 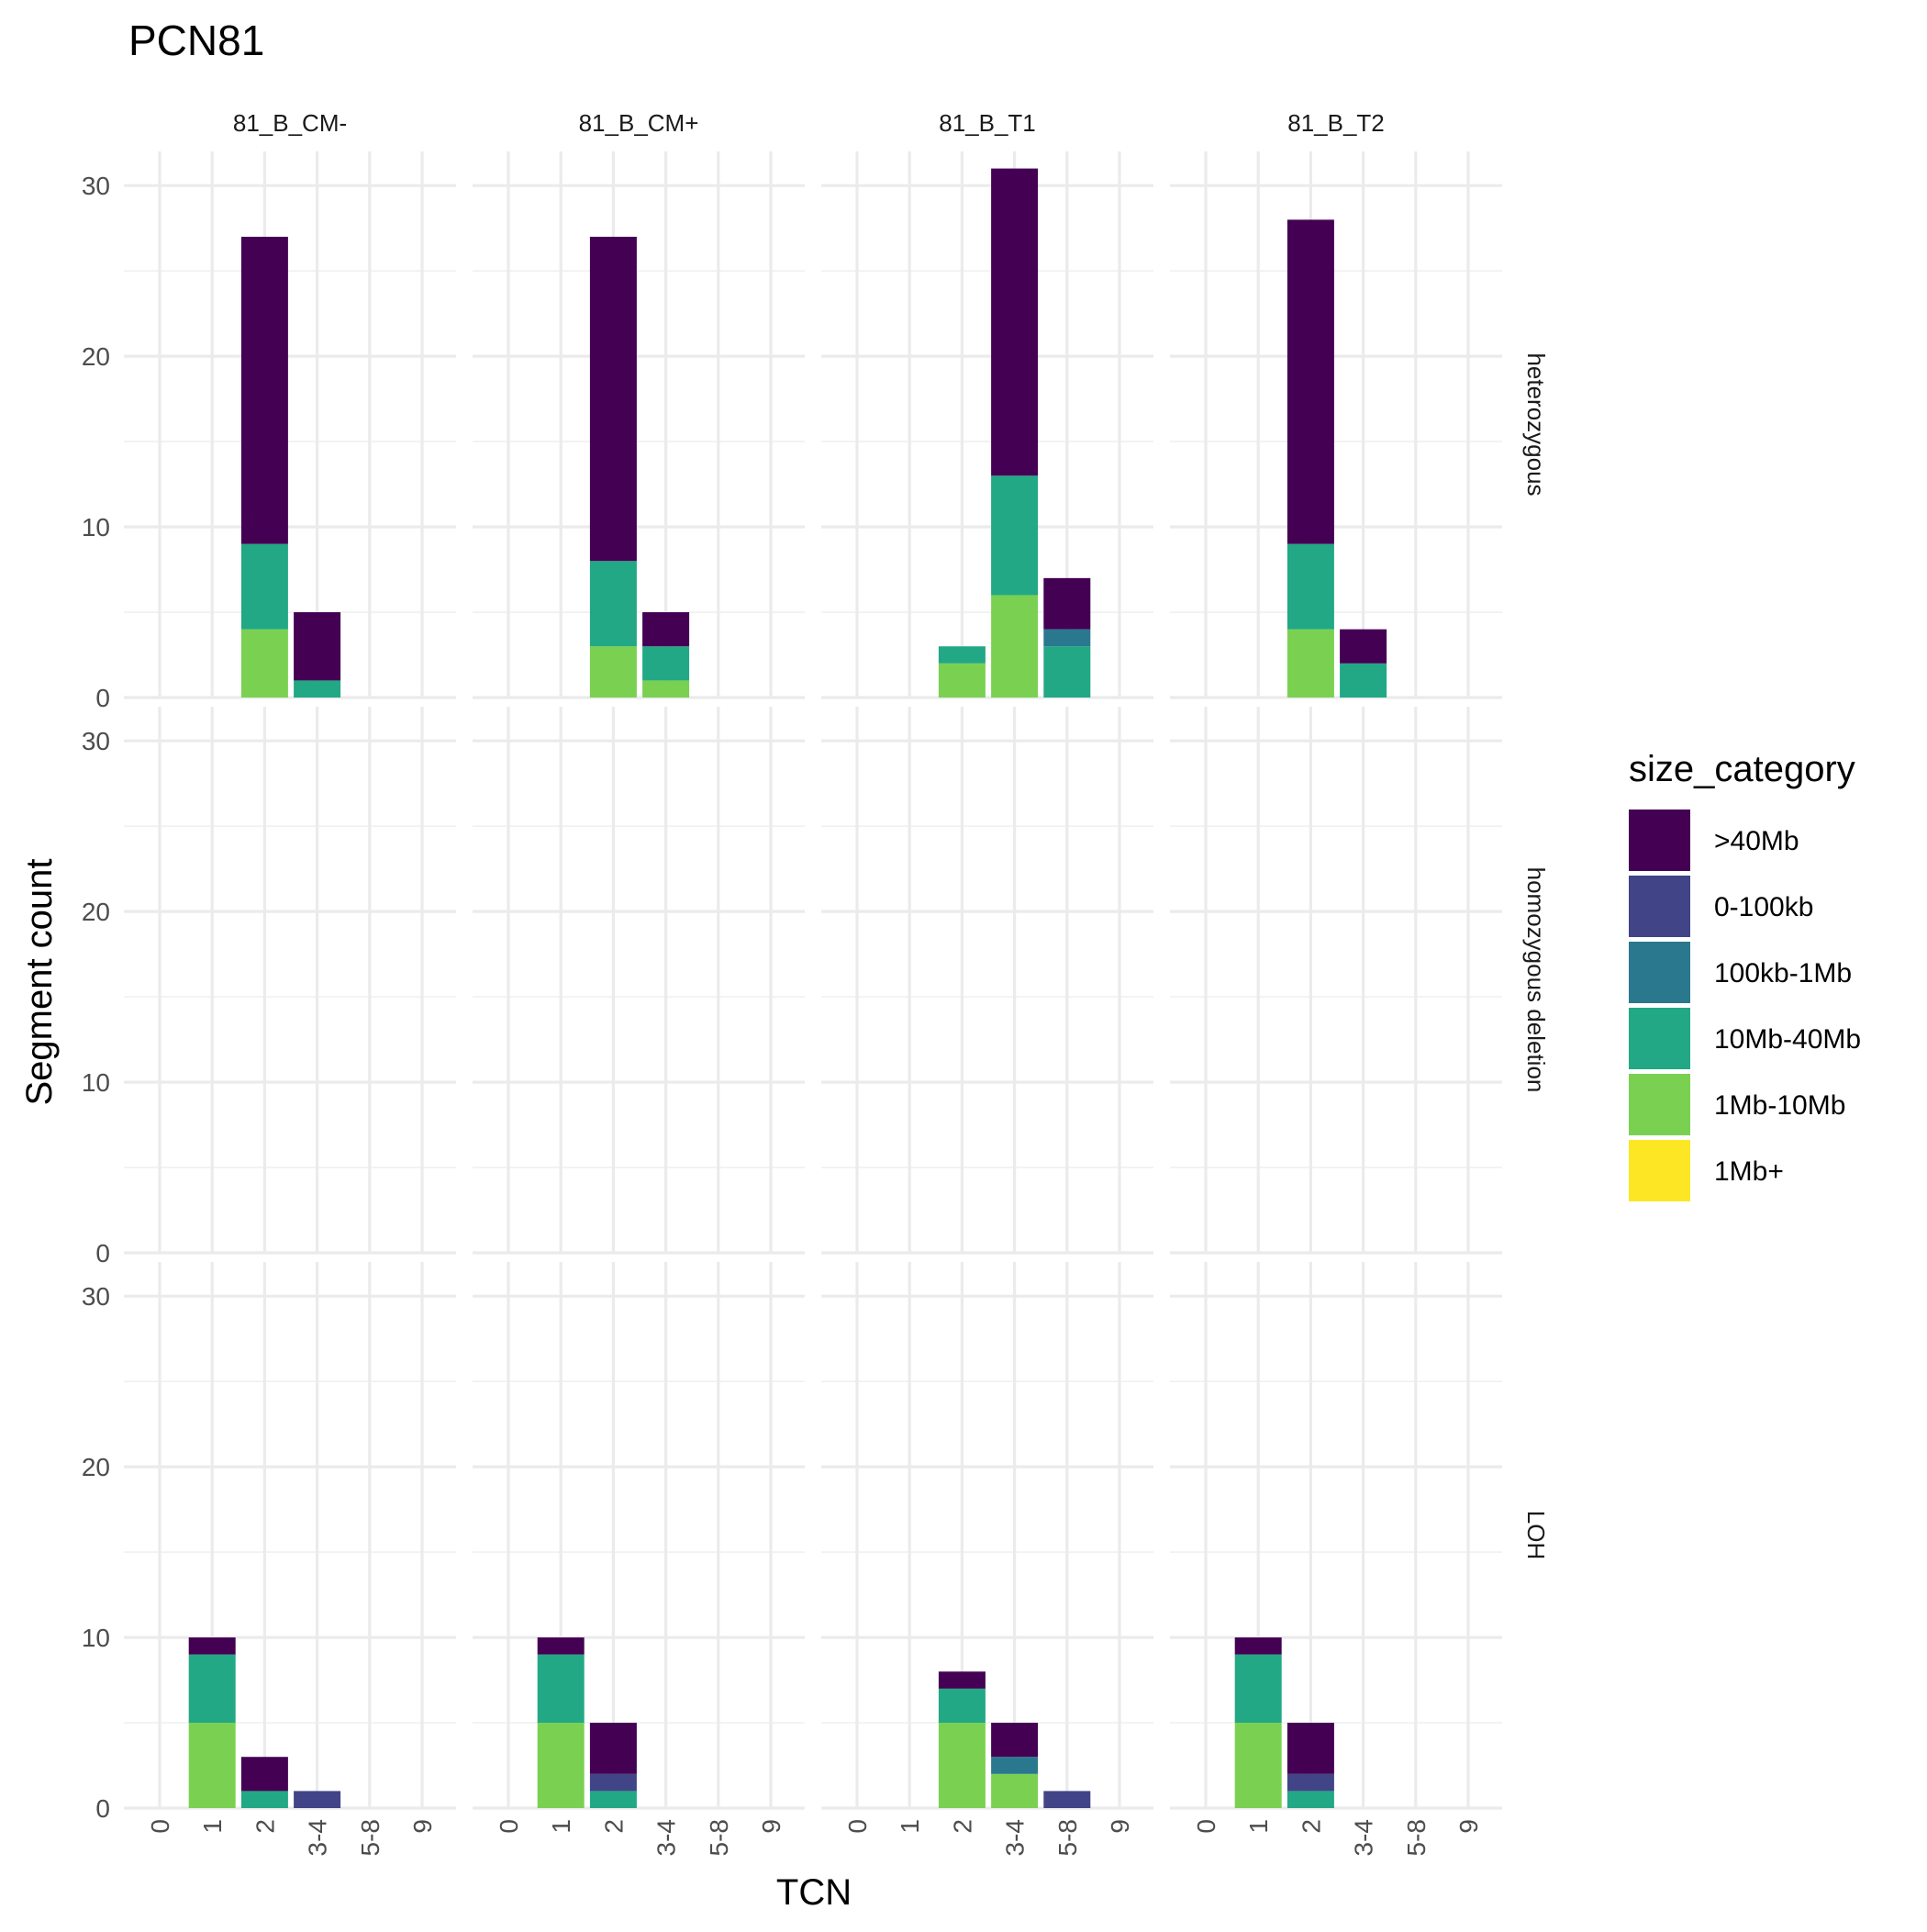 I want to click on panel-heterozygous-81-b-cmplus, so click(x=639, y=425).